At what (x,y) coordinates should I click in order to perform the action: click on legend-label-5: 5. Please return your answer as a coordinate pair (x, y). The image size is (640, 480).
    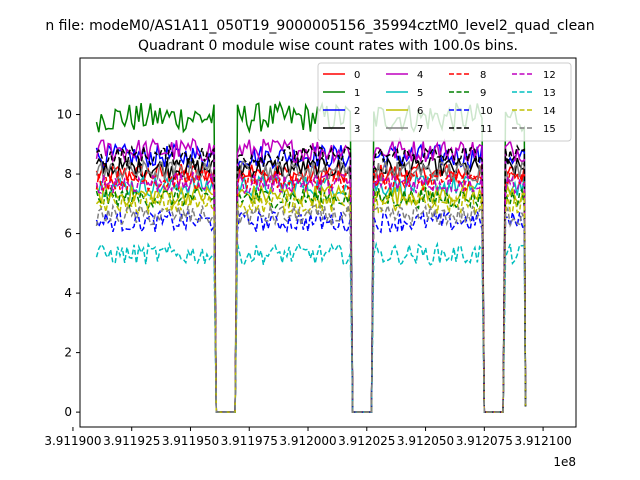
    Looking at the image, I should click on (420, 93).